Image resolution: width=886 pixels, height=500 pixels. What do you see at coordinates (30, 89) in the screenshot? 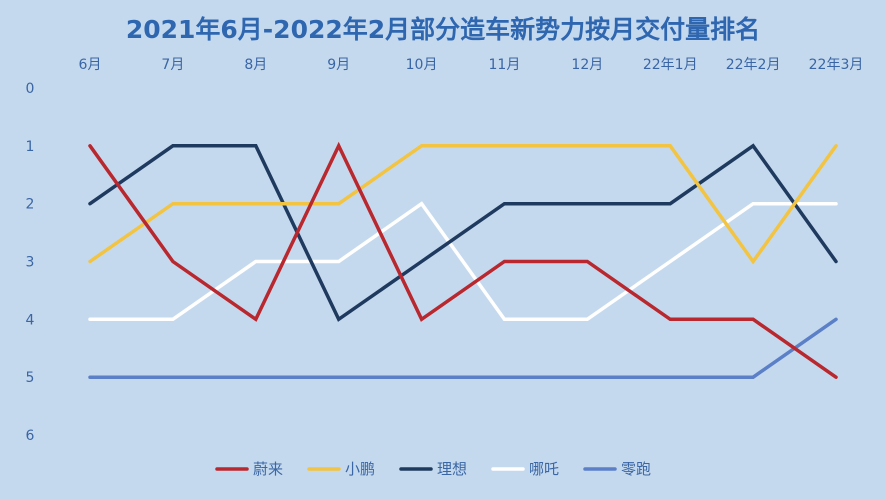
I see `y-tick-label: 0` at bounding box center [30, 89].